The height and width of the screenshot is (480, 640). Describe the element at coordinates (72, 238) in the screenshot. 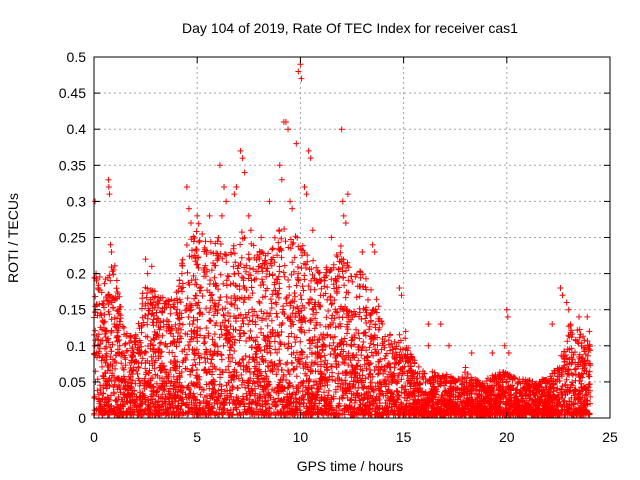

I see `y-tick-label: 0.25` at that location.